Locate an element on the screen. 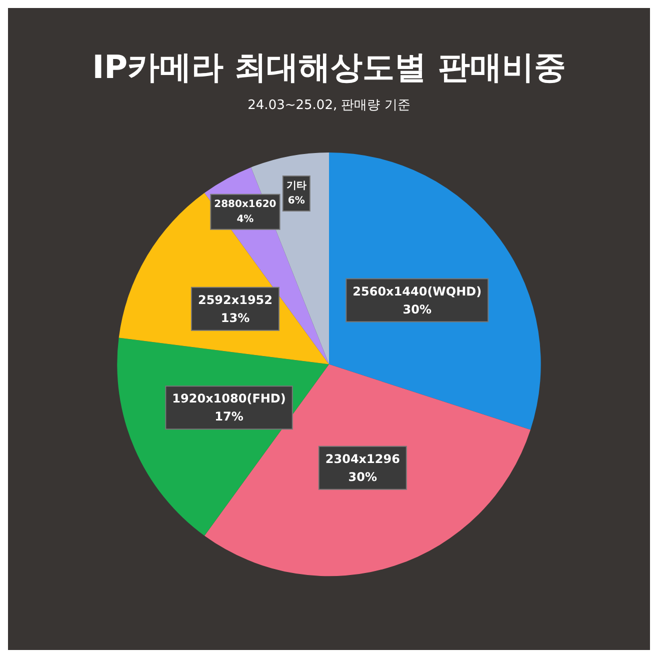  slice-label: 2880x1620 is located at coordinates (245, 204).